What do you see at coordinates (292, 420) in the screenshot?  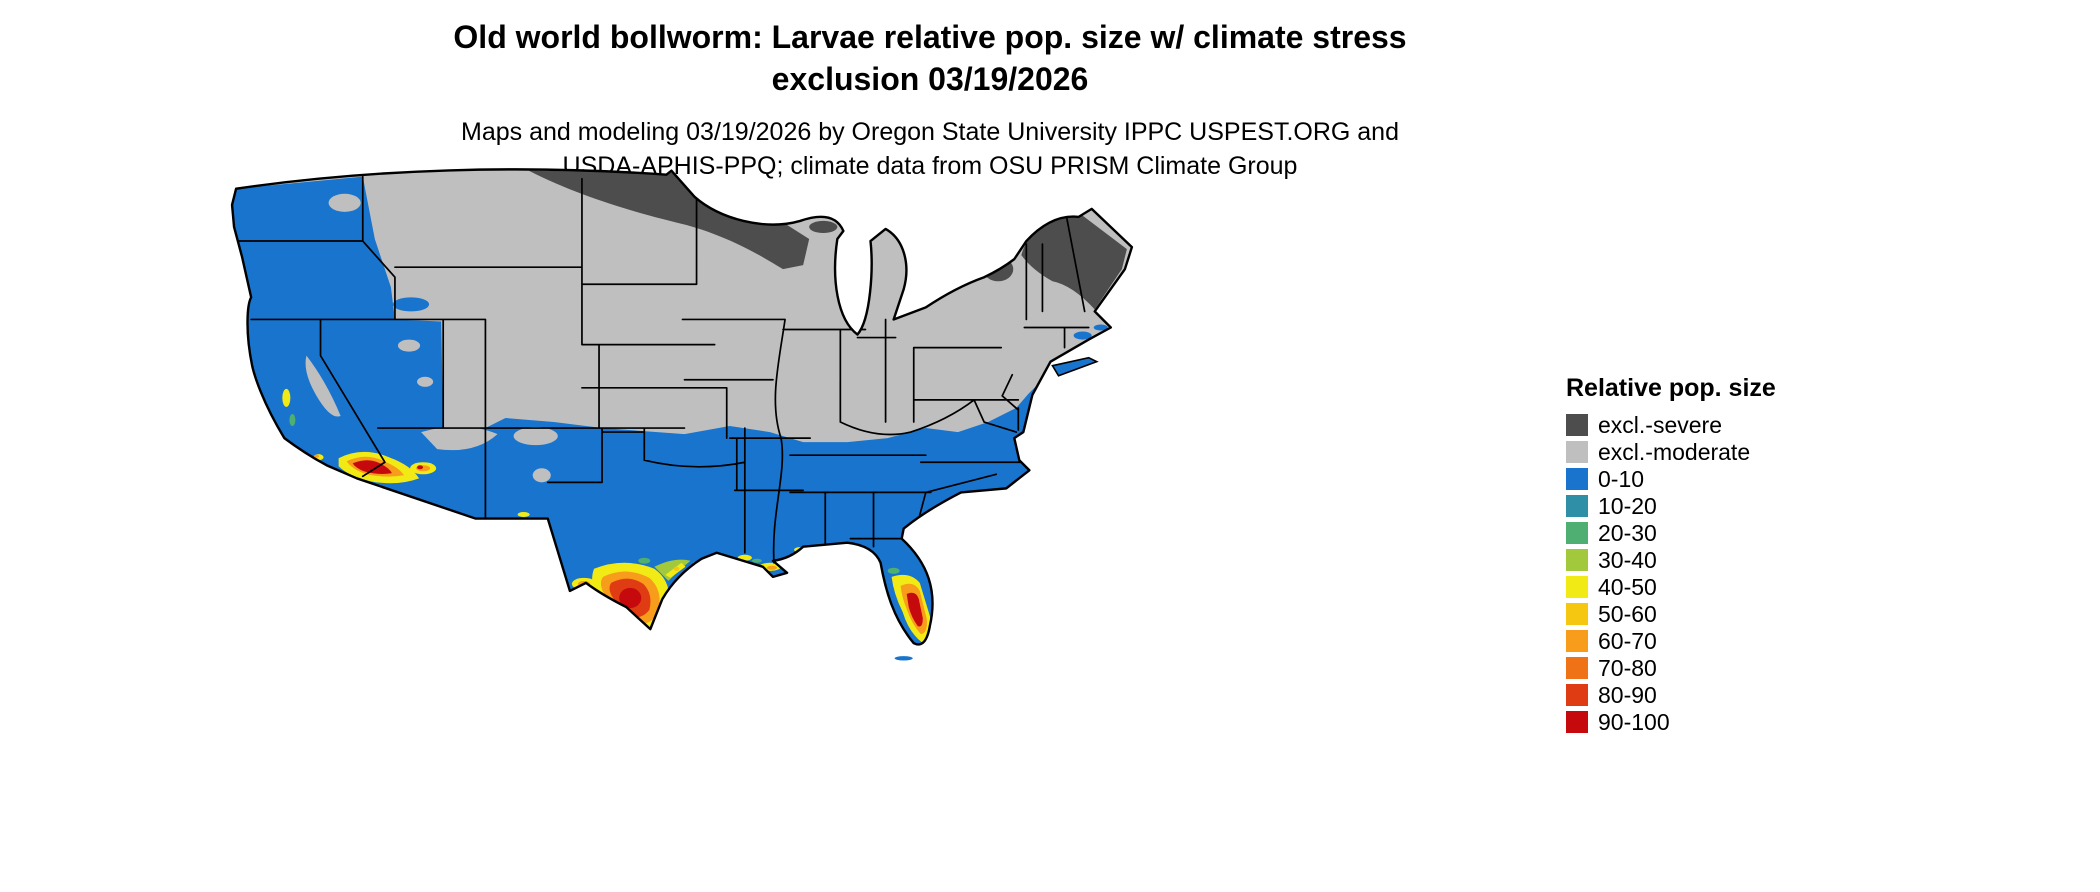 I see `hotspot-central-valley-green` at bounding box center [292, 420].